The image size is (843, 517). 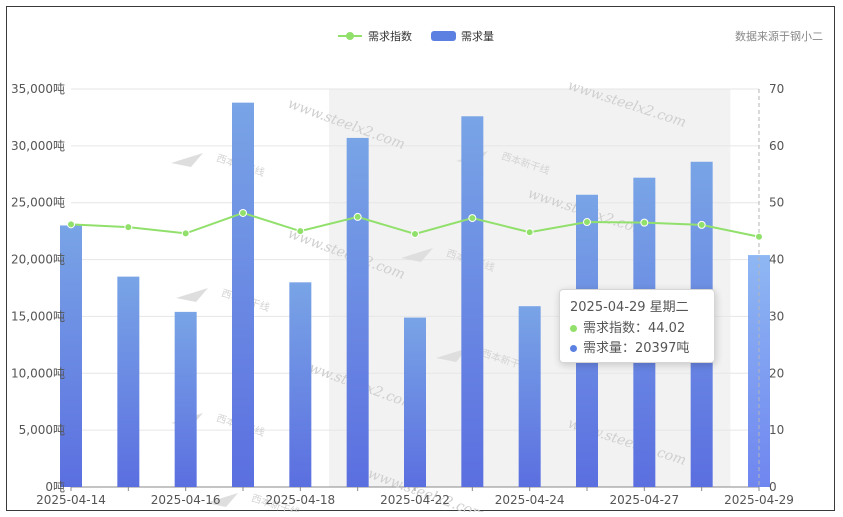 I want to click on y-right-tick-label: 0, so click(x=773, y=487).